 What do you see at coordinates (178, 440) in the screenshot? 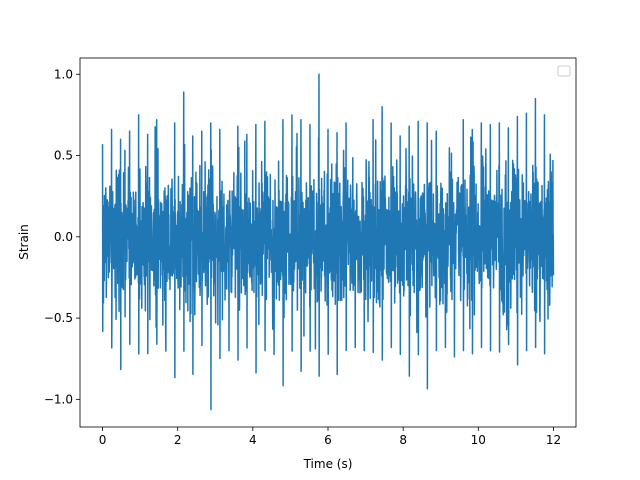
I see `x-tick-label: 2` at bounding box center [178, 440].